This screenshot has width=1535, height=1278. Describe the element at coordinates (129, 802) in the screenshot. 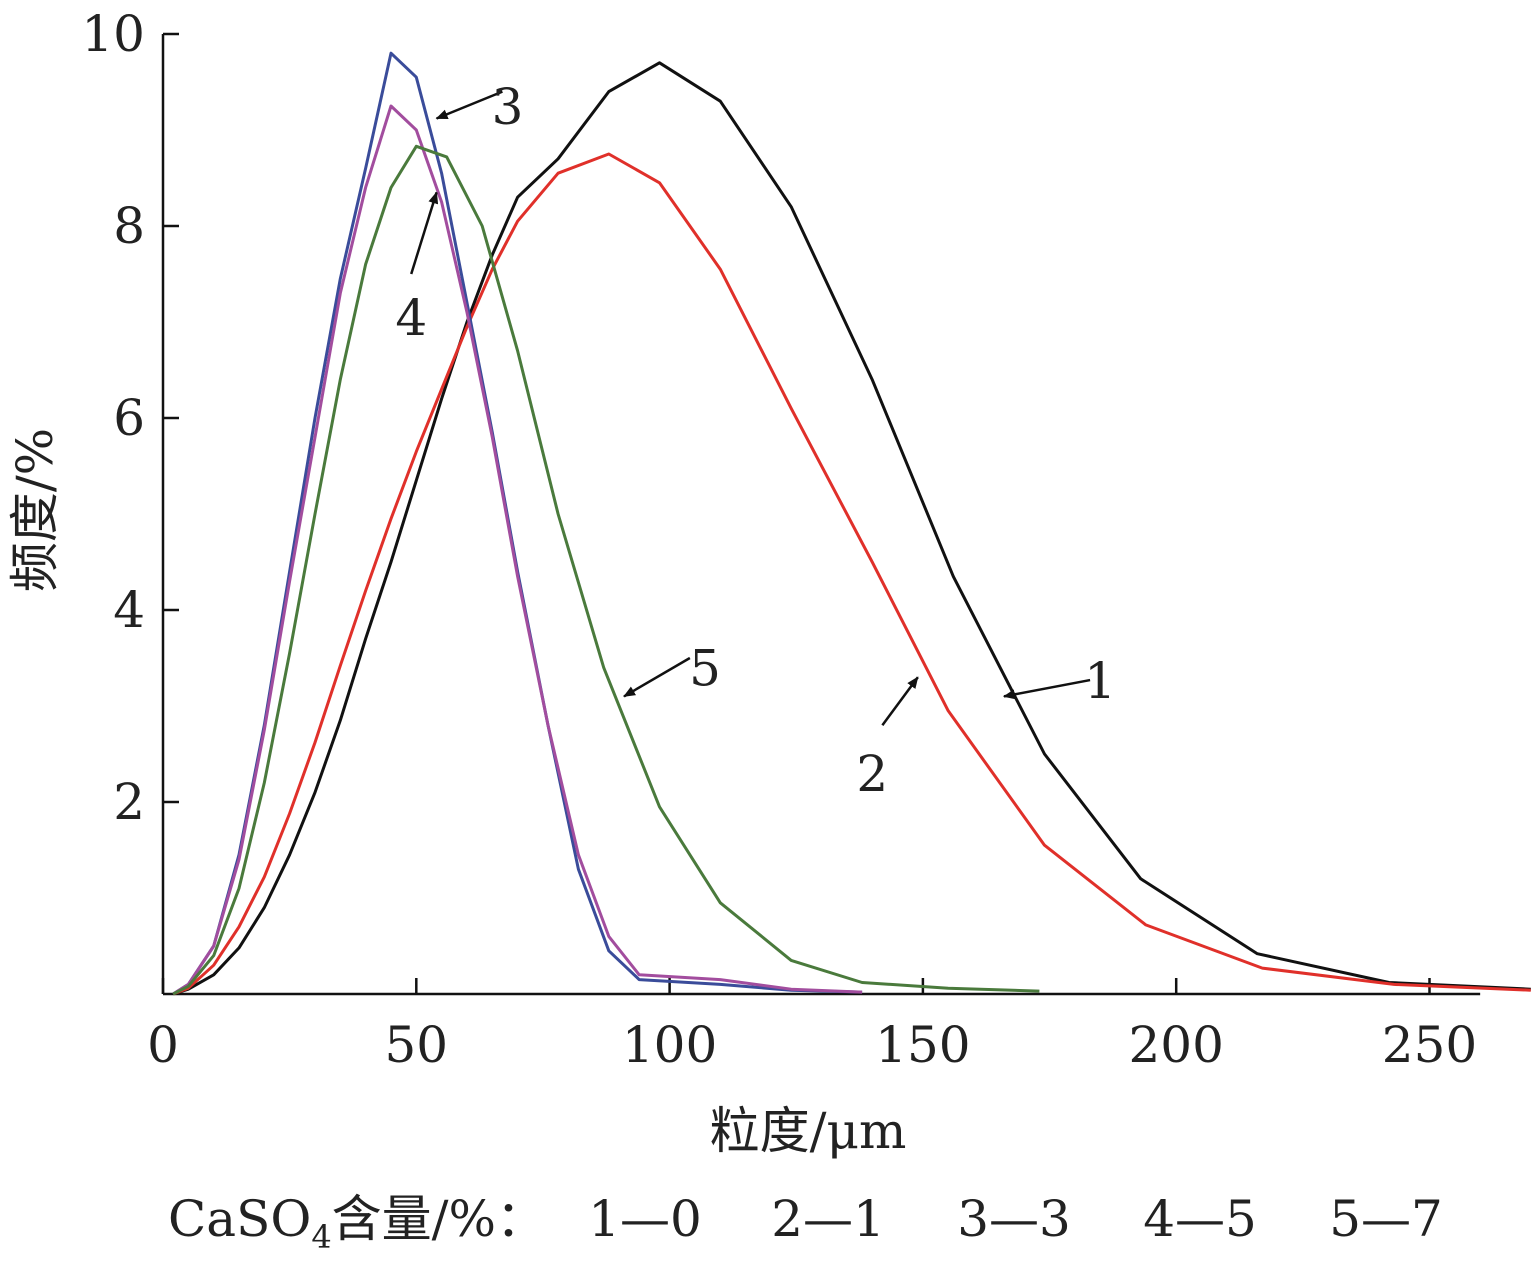

I see `y-tick-label: 2` at that location.